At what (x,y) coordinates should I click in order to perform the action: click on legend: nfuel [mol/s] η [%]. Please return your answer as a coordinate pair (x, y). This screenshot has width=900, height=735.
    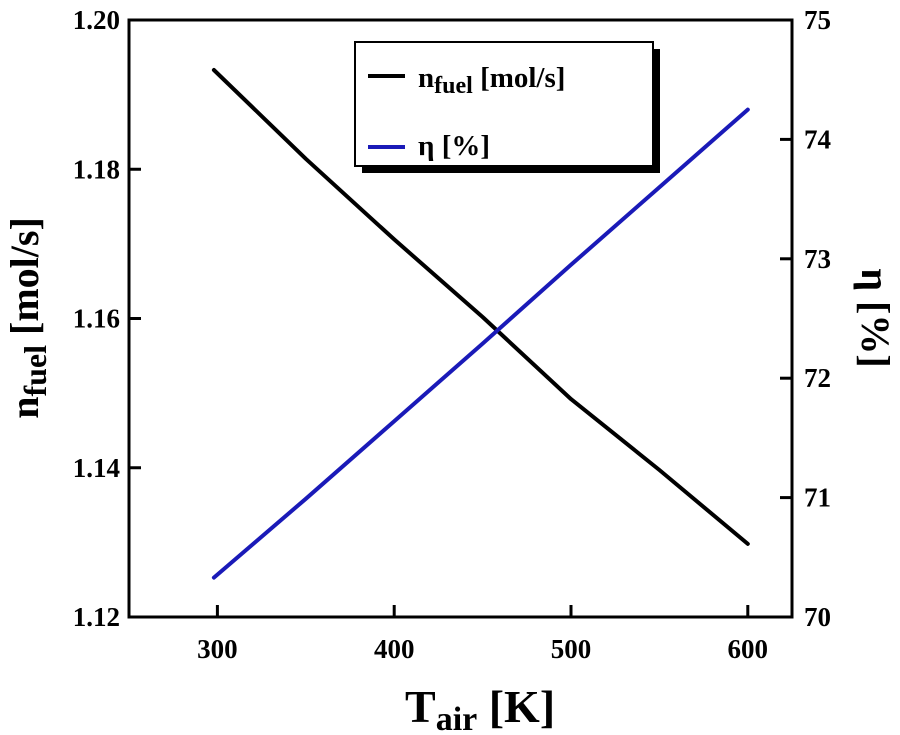
    Looking at the image, I should click on (507, 107).